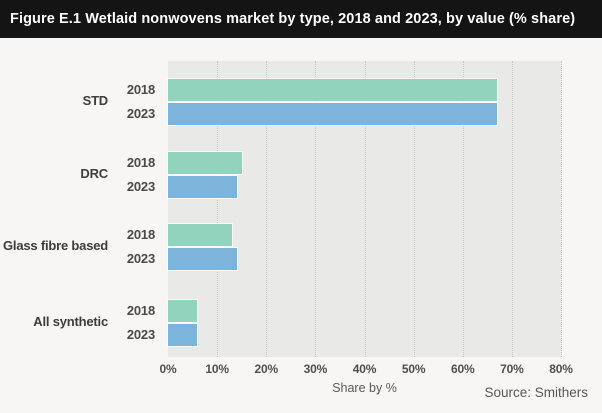 This screenshot has height=413, width=602. I want to click on bar-glass-fibre-based-2023, so click(202, 259).